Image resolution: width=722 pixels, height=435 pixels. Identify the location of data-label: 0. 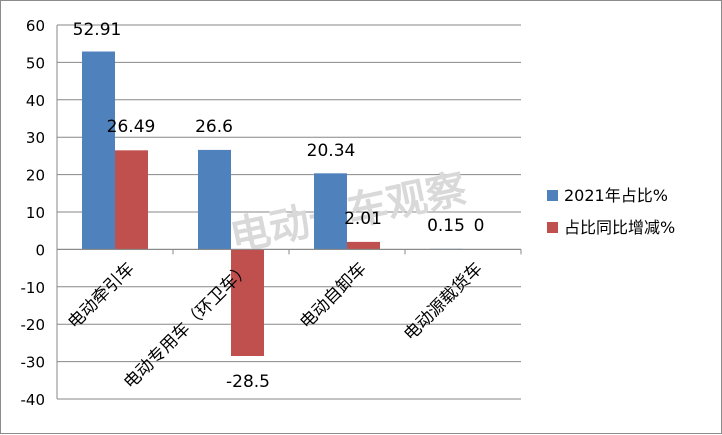
(479, 226).